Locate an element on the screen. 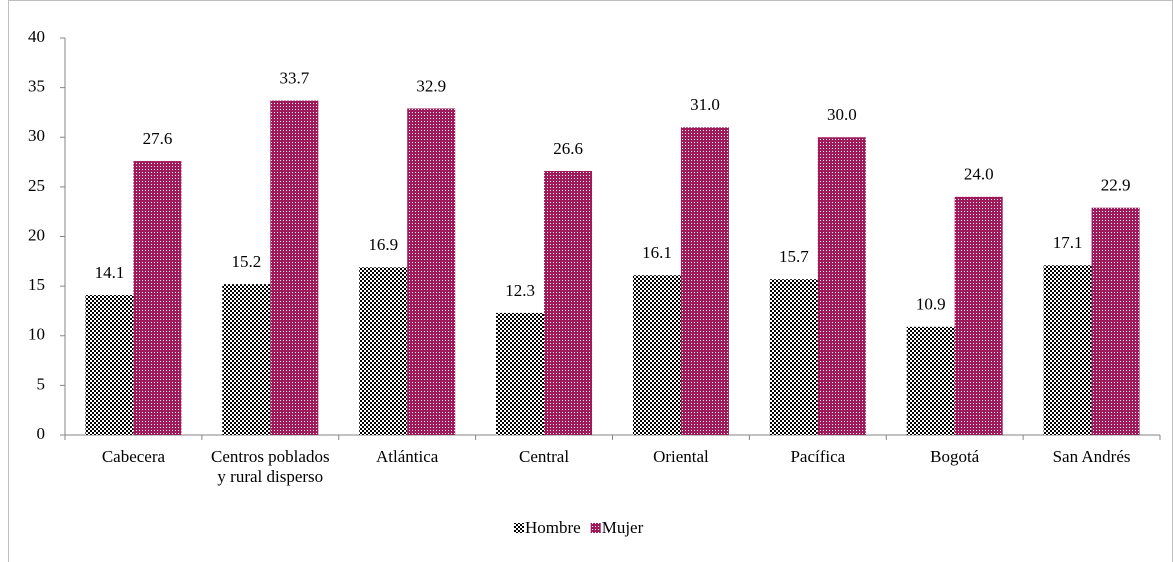 This screenshot has height=562, width=1173. x-label-box: Central is located at coordinates (544, 456).